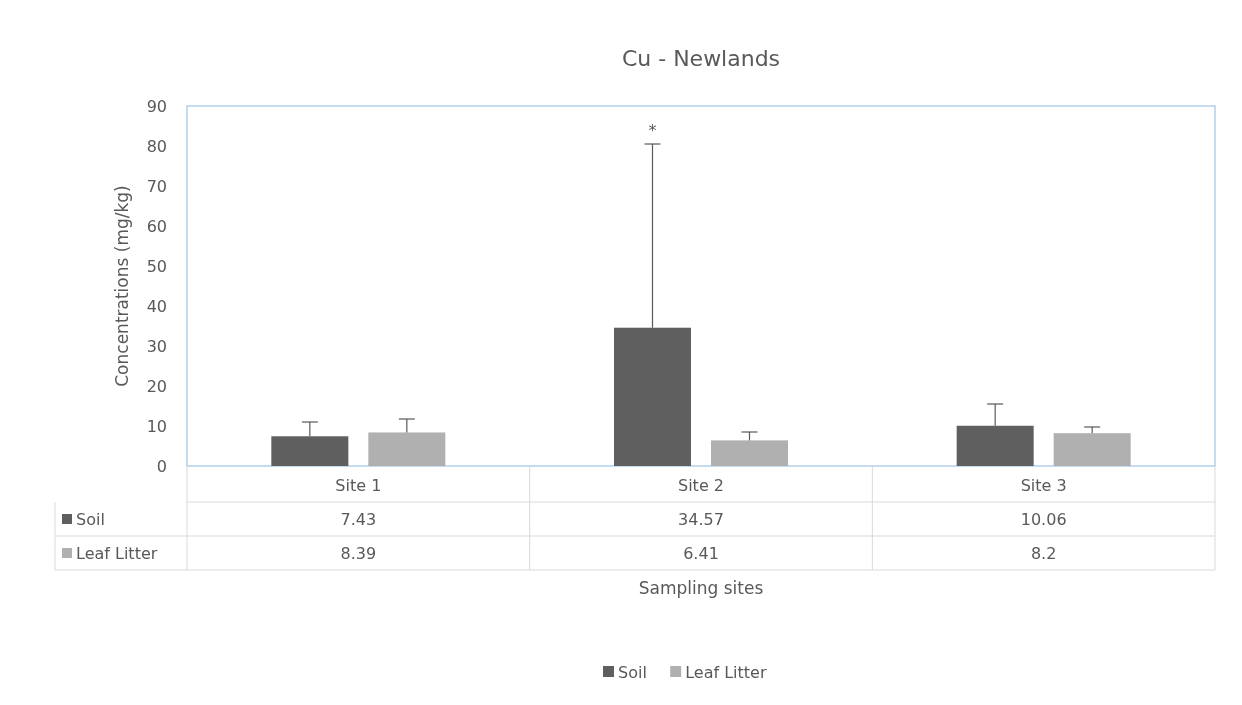 Image resolution: width=1242 pixels, height=705 pixels. What do you see at coordinates (1043, 519) in the screenshot?
I see `data-label: 10.06` at bounding box center [1043, 519].